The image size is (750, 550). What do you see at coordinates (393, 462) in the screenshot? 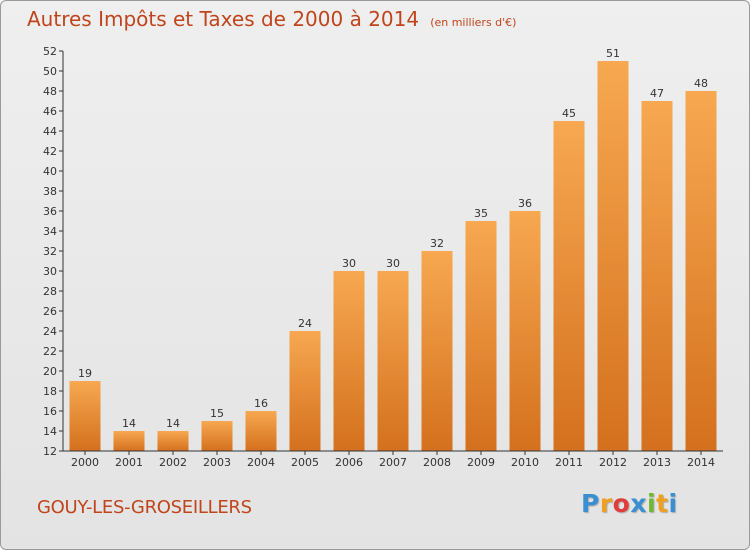
I see `x-tick-label: 2007` at bounding box center [393, 462].